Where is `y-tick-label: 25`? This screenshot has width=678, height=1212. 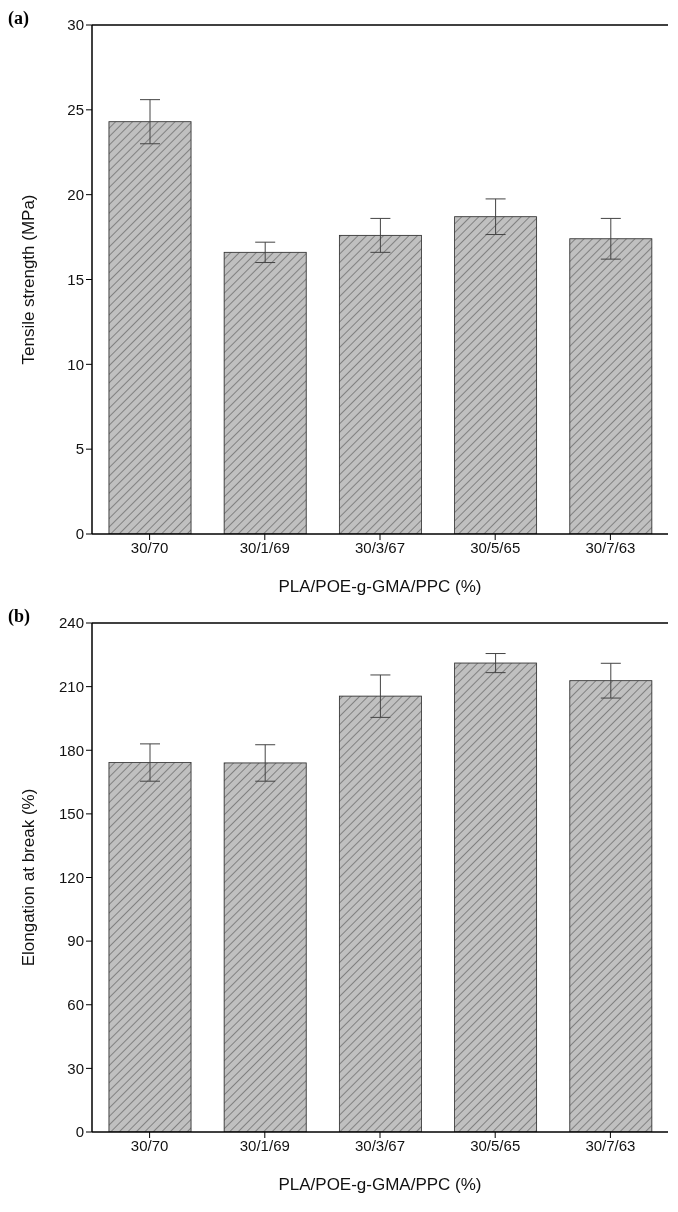
y-tick-label: 25 is located at coordinates (75, 110).